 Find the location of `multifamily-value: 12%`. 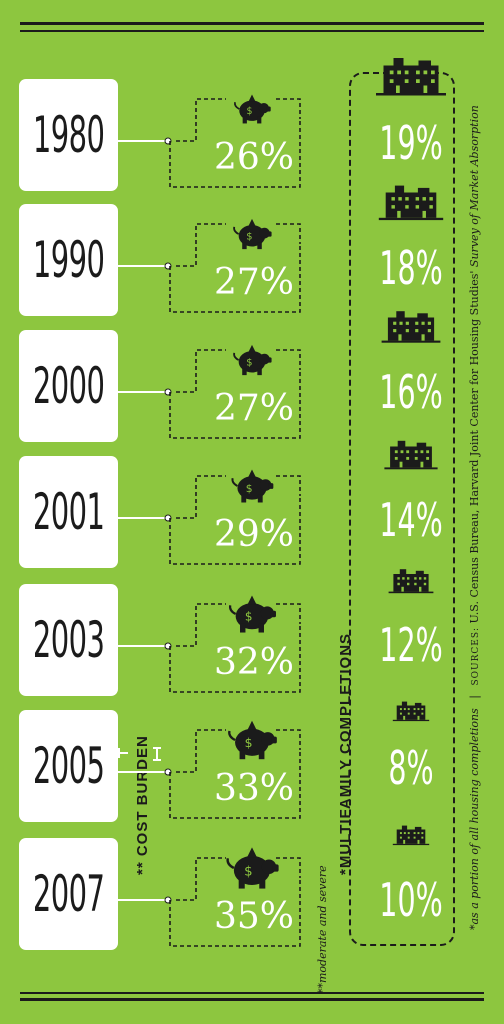

multifamily-value: 12% is located at coordinates (411, 645).